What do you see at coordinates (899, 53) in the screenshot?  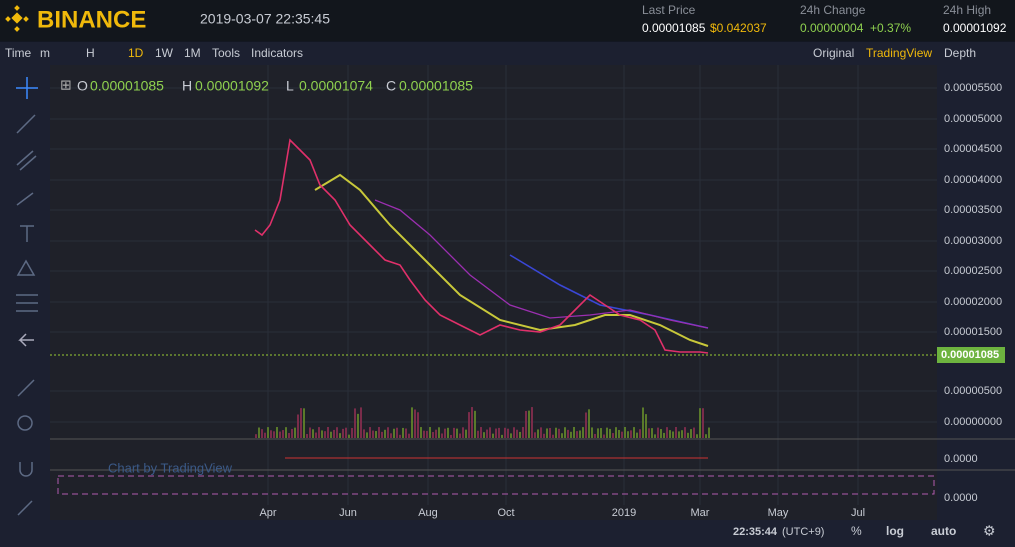 I see `view-tab: TradingView` at bounding box center [899, 53].